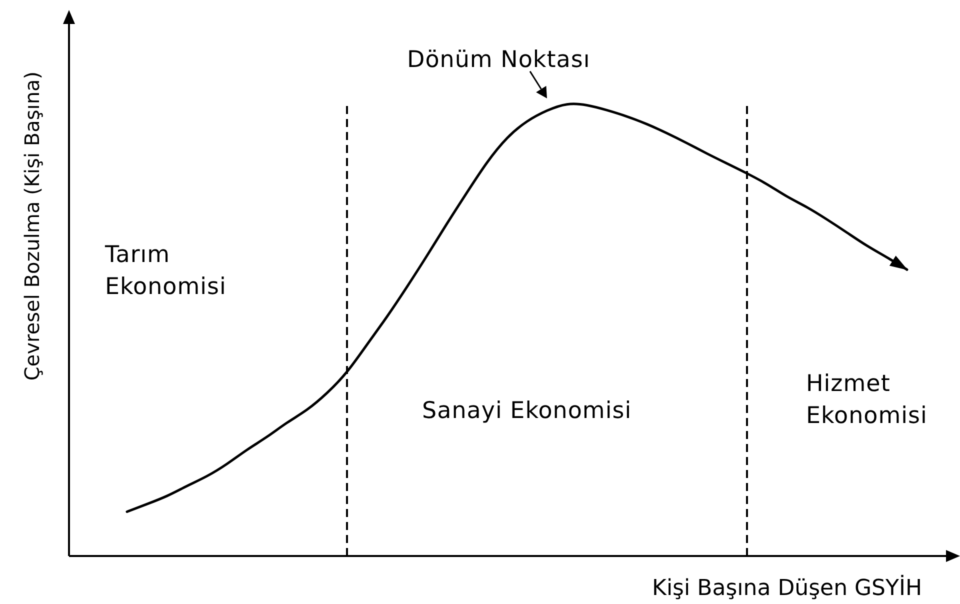 The width and height of the screenshot is (960, 604). What do you see at coordinates (499, 61) in the screenshot?
I see `text: Dönüm Noktası` at bounding box center [499, 61].